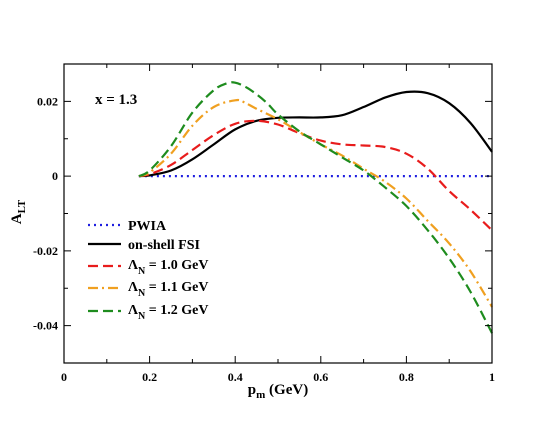  I want to click on x-tick-label: 0.8, so click(406, 377).